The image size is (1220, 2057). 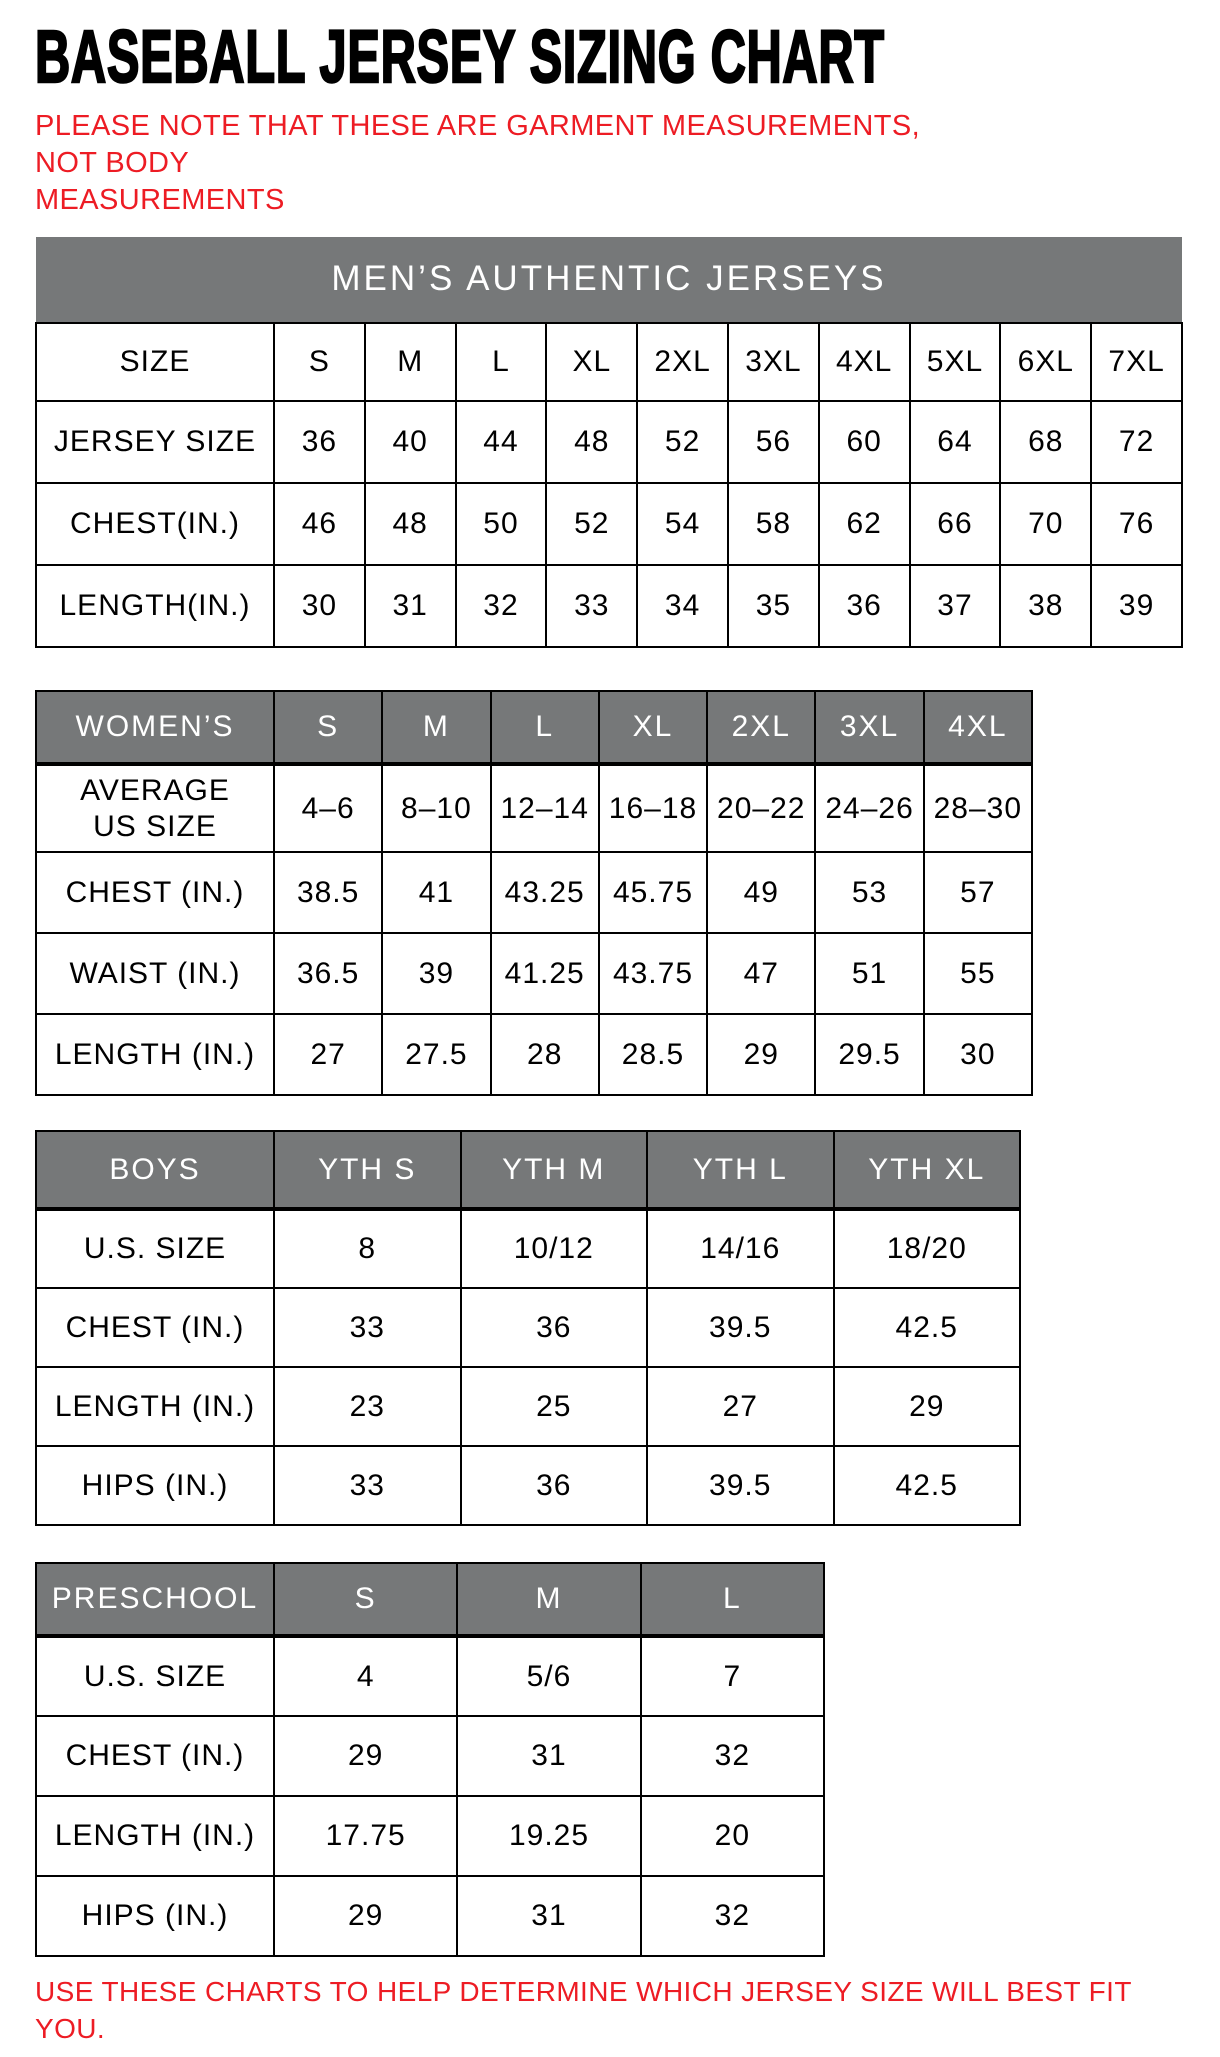 What do you see at coordinates (549, 1836) in the screenshot?
I see `preschool-value-cell: 19.25` at bounding box center [549, 1836].